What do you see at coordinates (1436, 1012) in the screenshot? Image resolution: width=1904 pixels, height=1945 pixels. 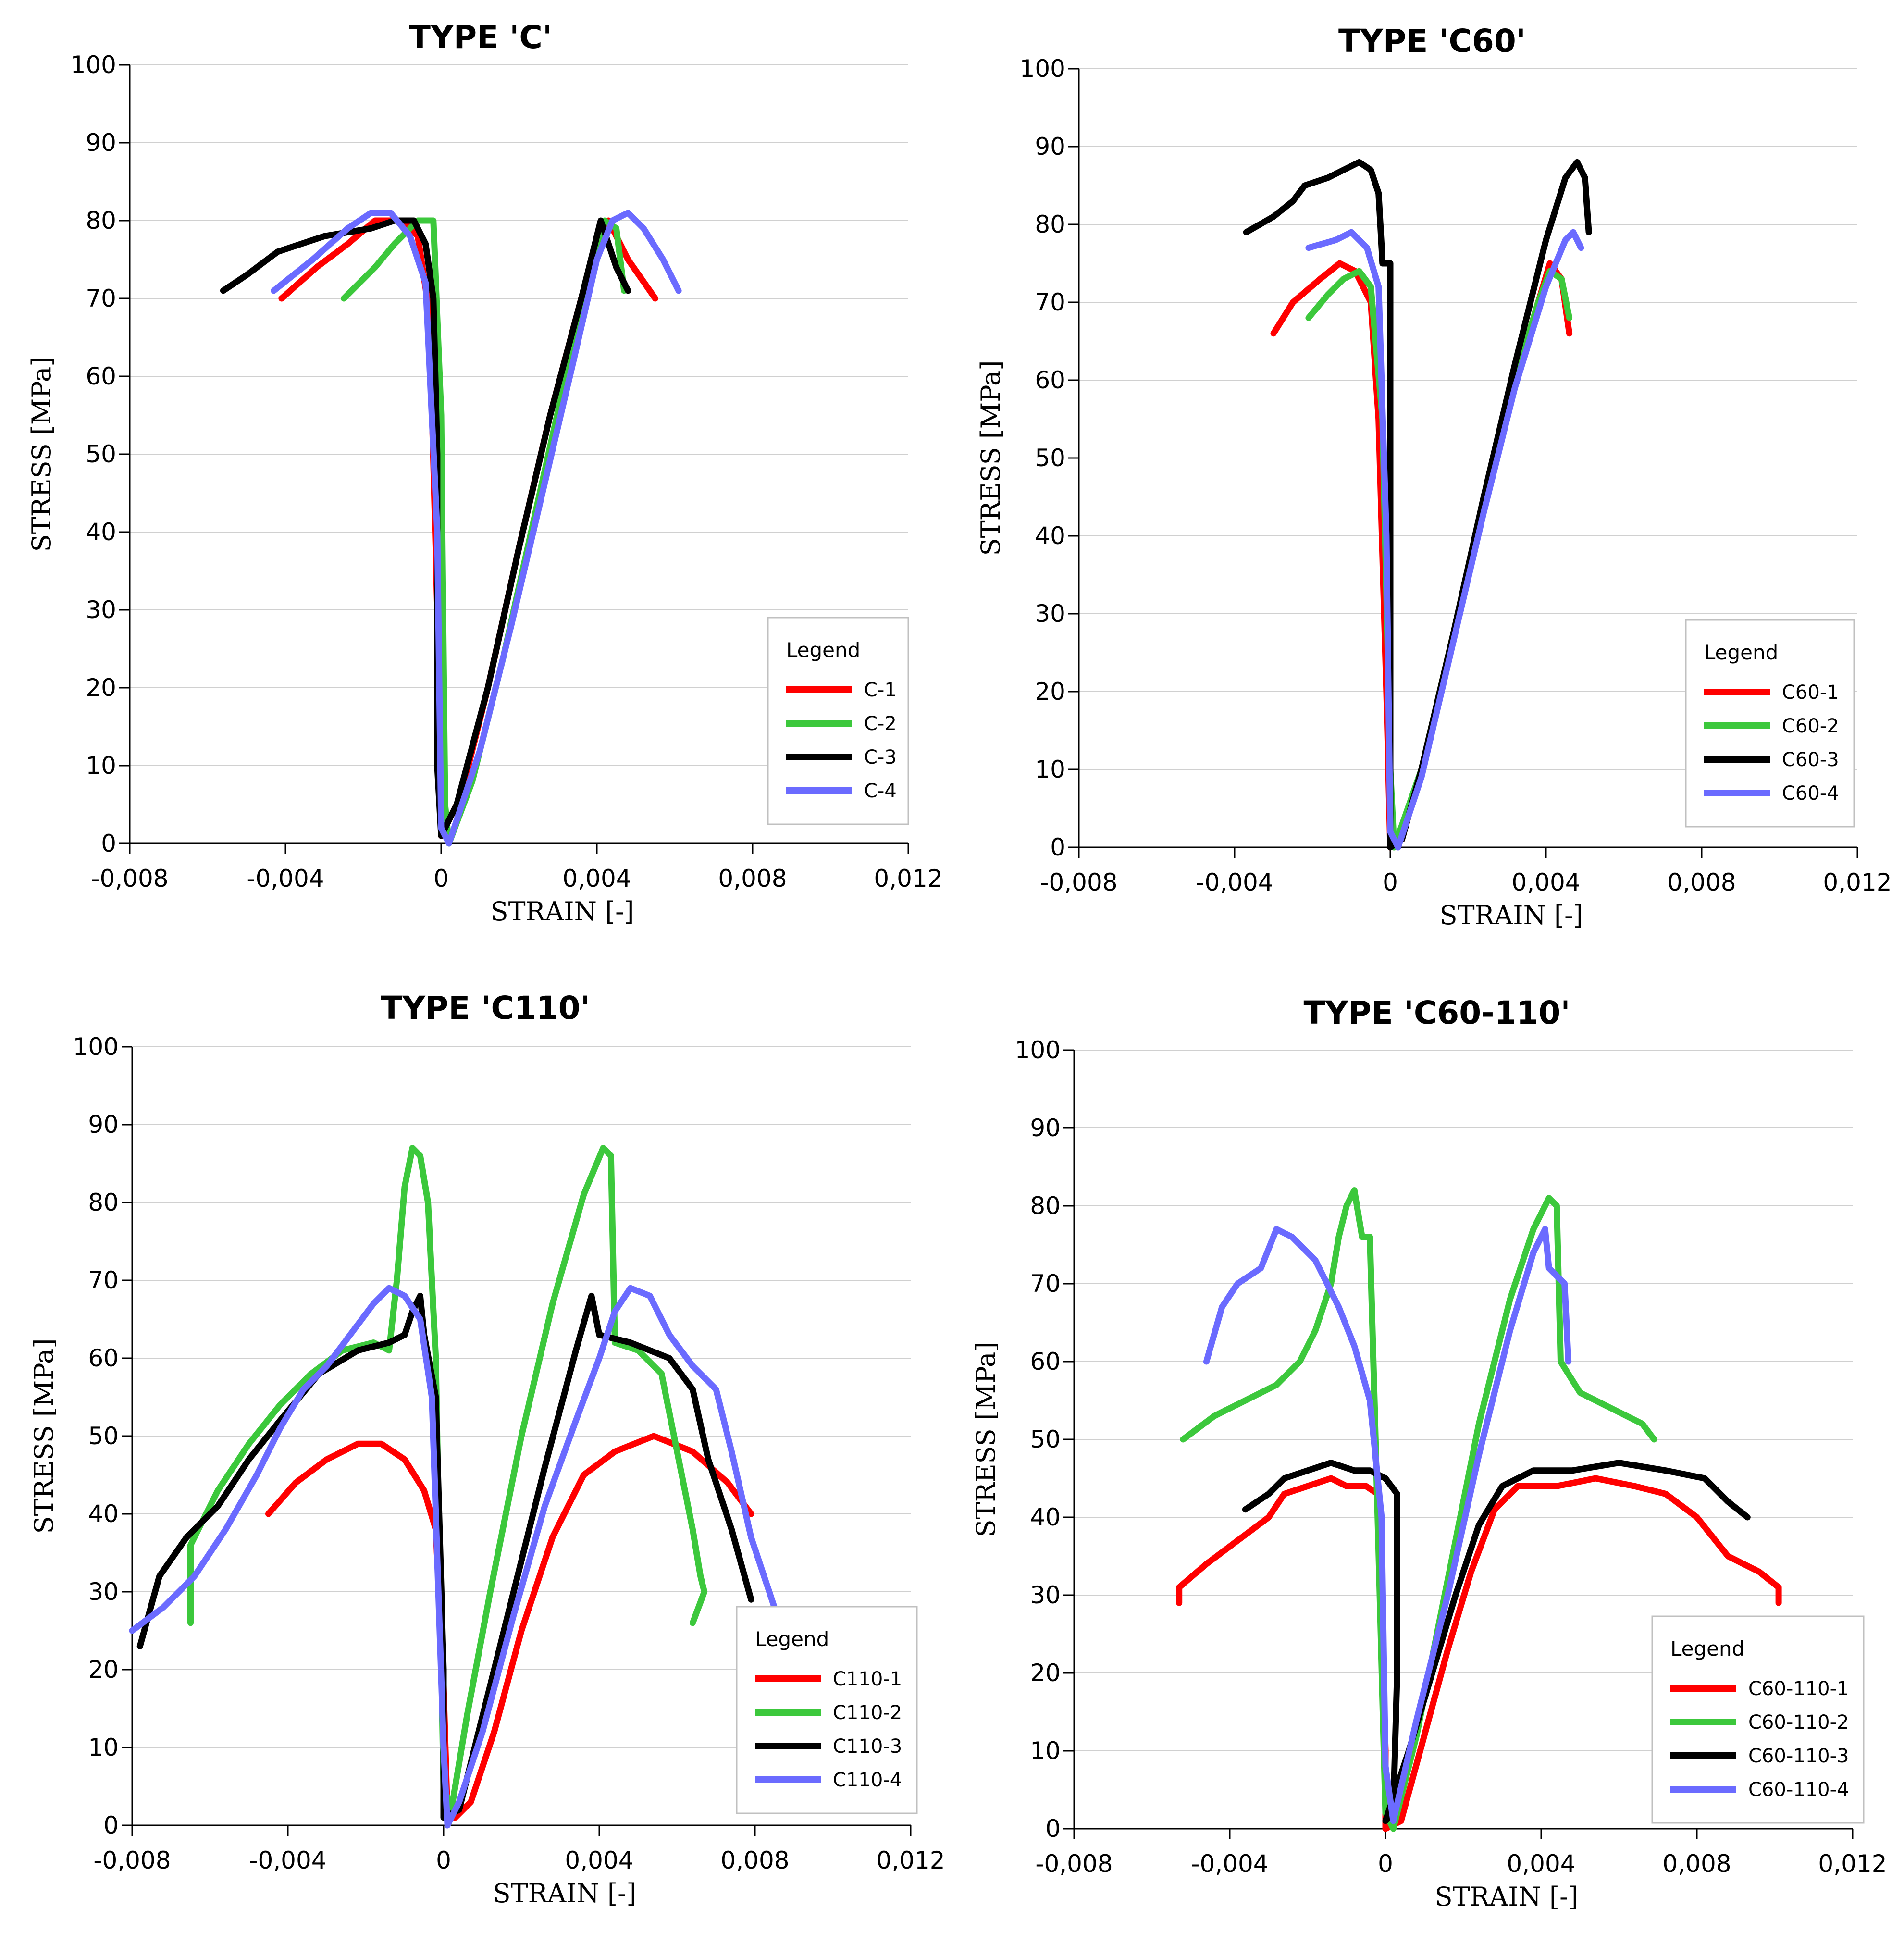 I see `chart-title: TYPE 'C60-110'` at bounding box center [1436, 1012].